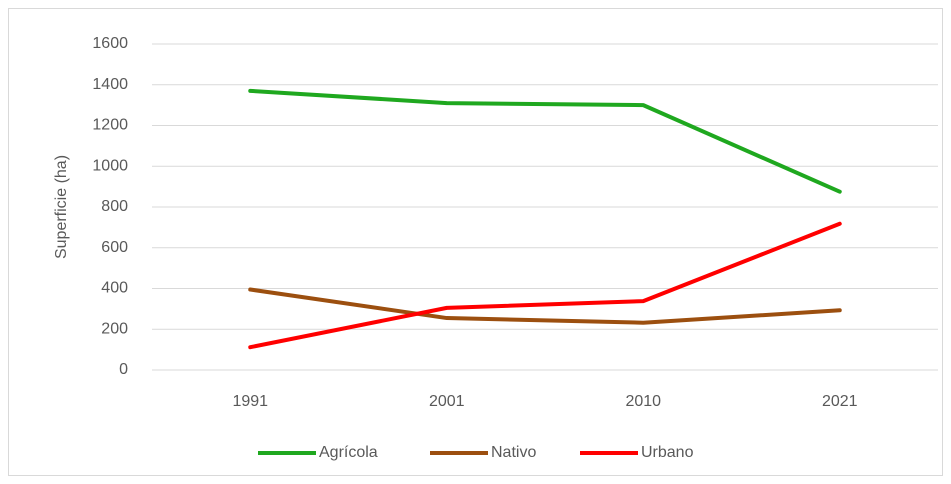  I want to click on y-axis-label: Superficie (ha), so click(61, 207).